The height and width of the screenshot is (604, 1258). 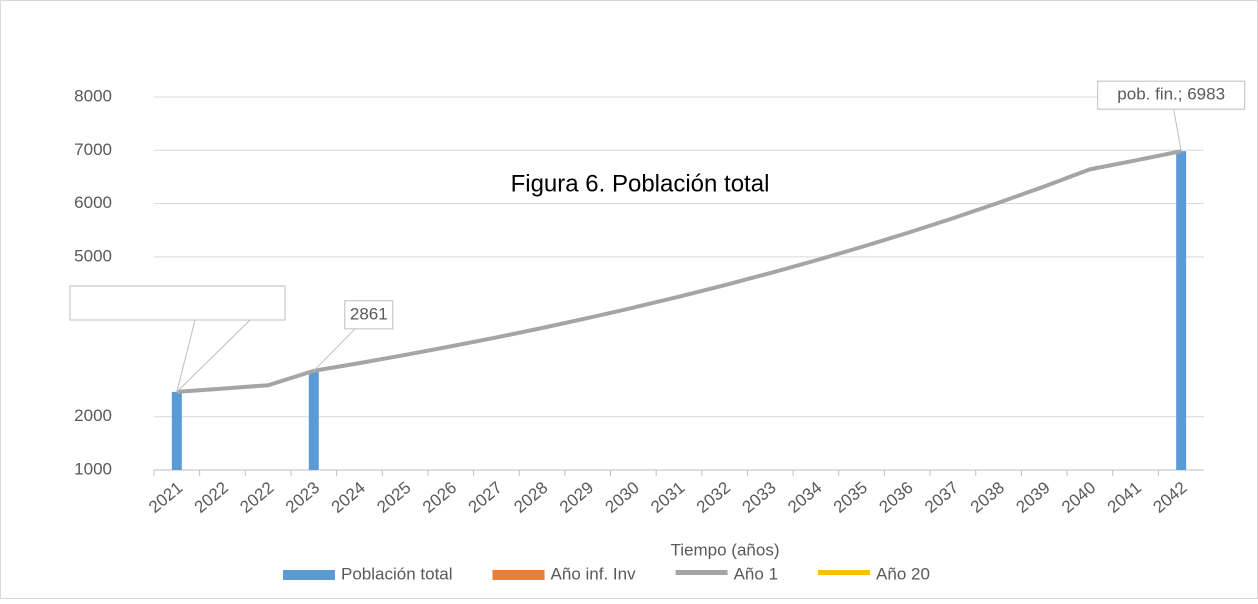 I want to click on data-label: pob. fin.; 6983, so click(x=1171, y=94).